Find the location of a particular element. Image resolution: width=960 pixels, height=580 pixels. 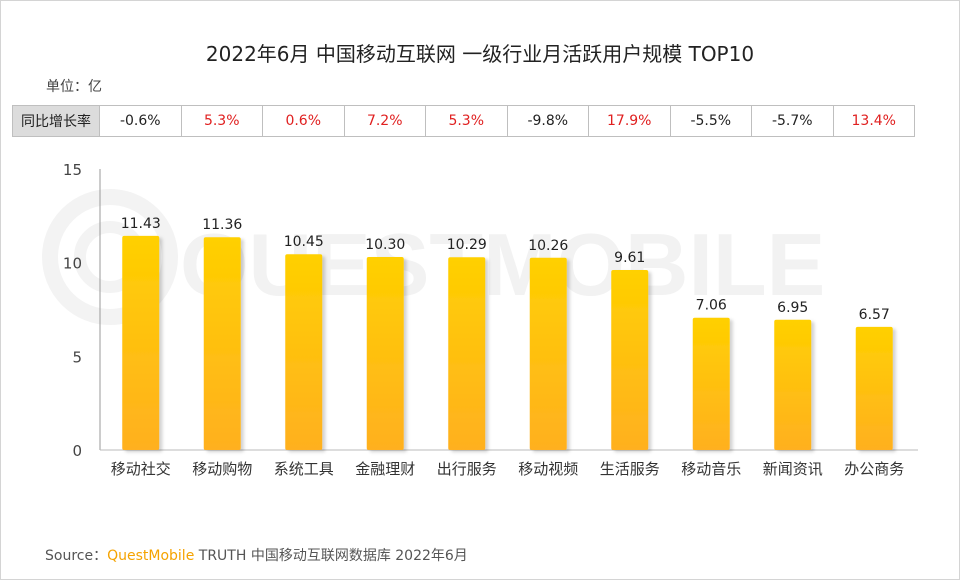

bar-value-label: 10.45 is located at coordinates (304, 242).